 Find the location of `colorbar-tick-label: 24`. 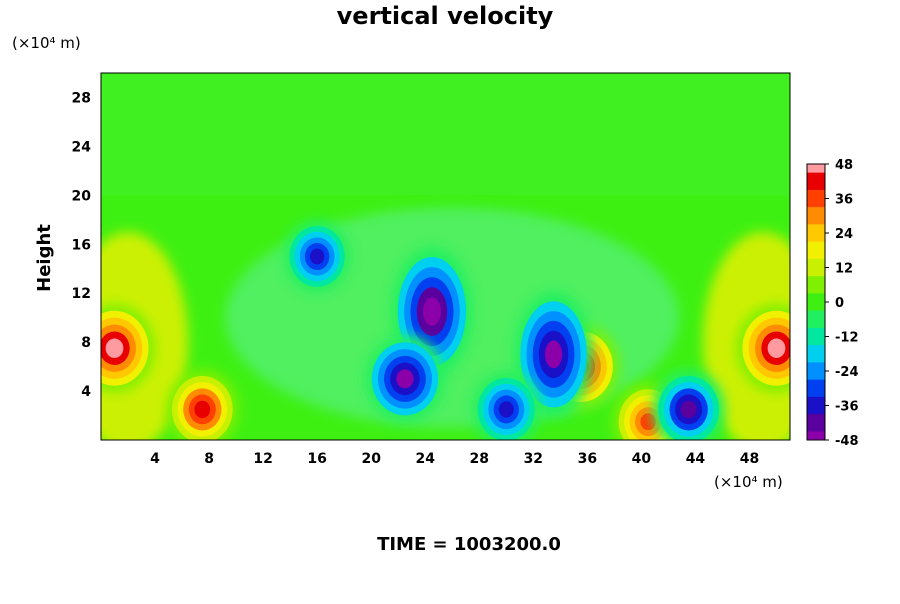

colorbar-tick-label: 24 is located at coordinates (844, 234).